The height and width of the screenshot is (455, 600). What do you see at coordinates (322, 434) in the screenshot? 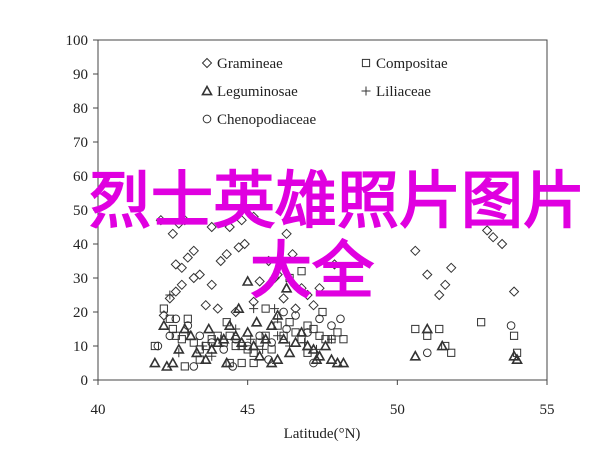
I see `x-axis-label: Latitude(°N)` at bounding box center [322, 434].